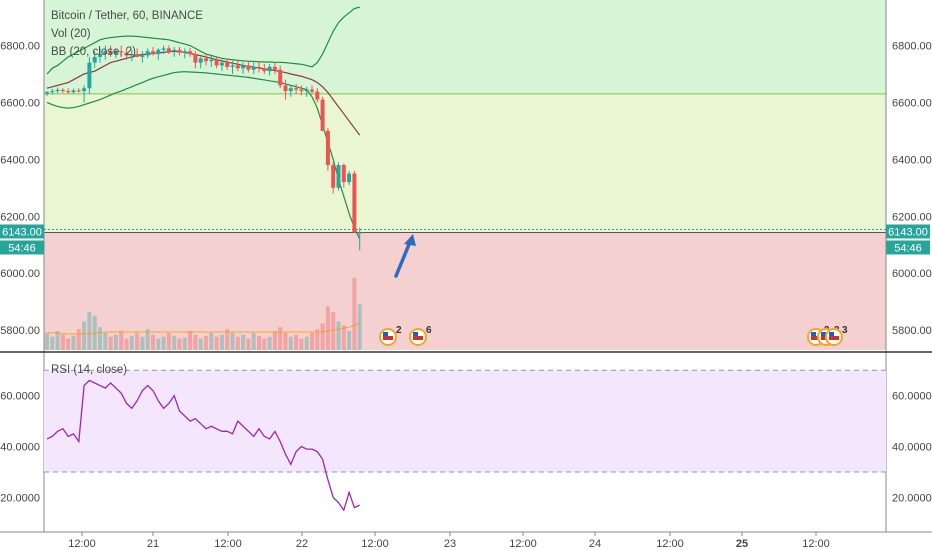 This screenshot has height=550, width=932. Describe the element at coordinates (403, 259) in the screenshot. I see `arrow-shaft` at that location.